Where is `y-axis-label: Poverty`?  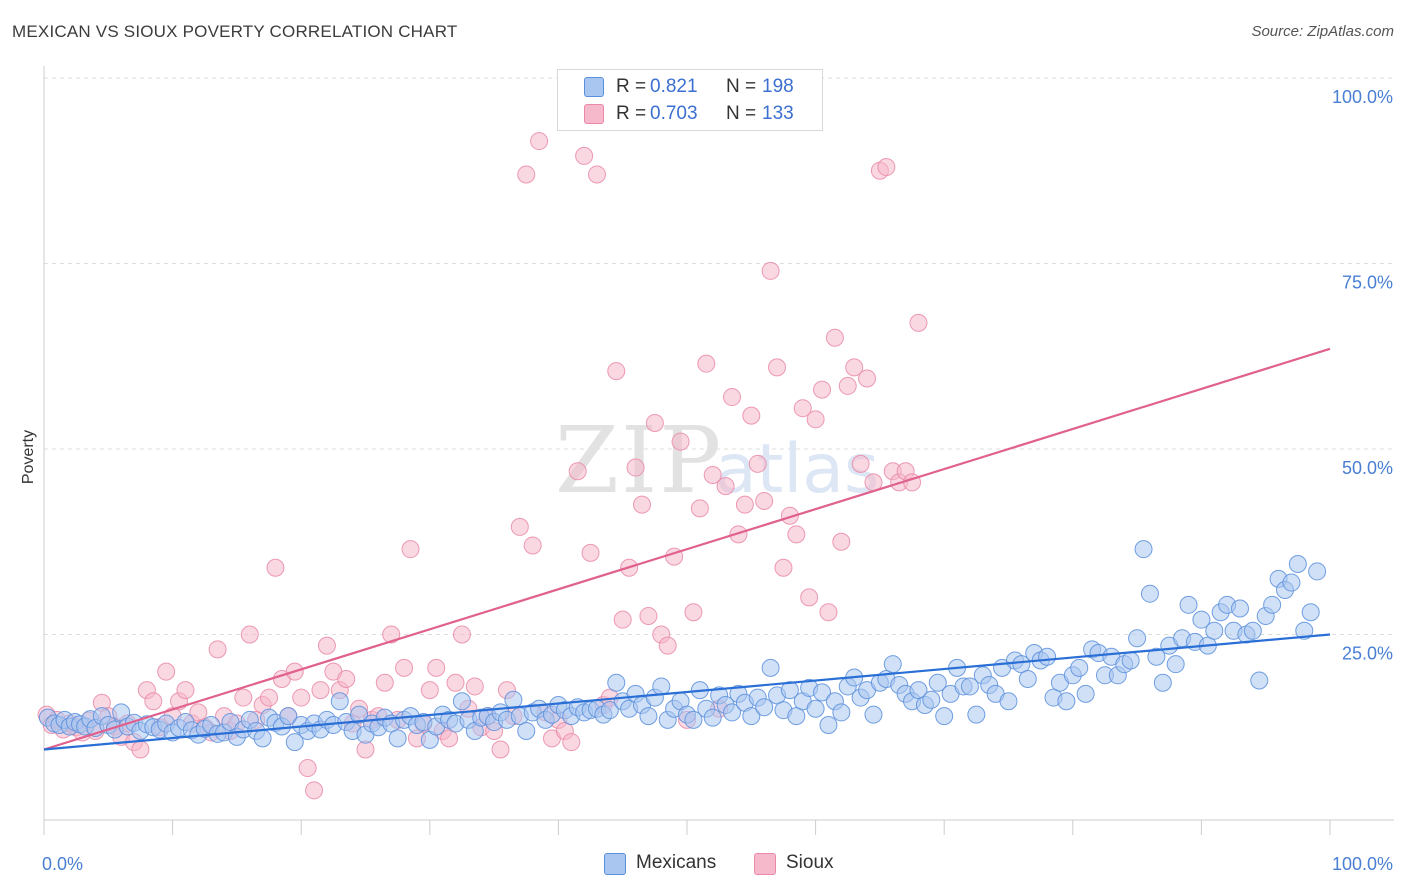
y-axis-label: Poverty is located at coordinates (28, 457).